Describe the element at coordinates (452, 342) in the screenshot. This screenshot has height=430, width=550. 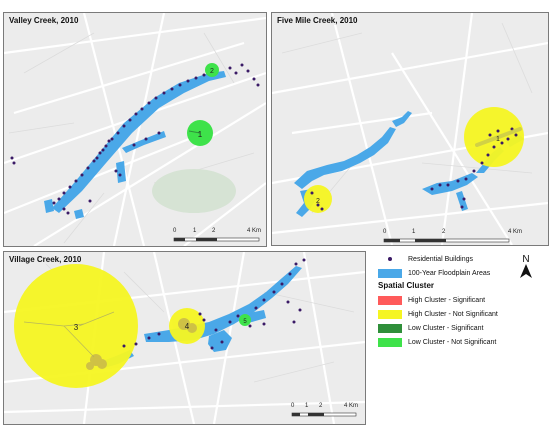
I see `legend-label-low-not-significant: Low Cluster - Not Significant` at that location.